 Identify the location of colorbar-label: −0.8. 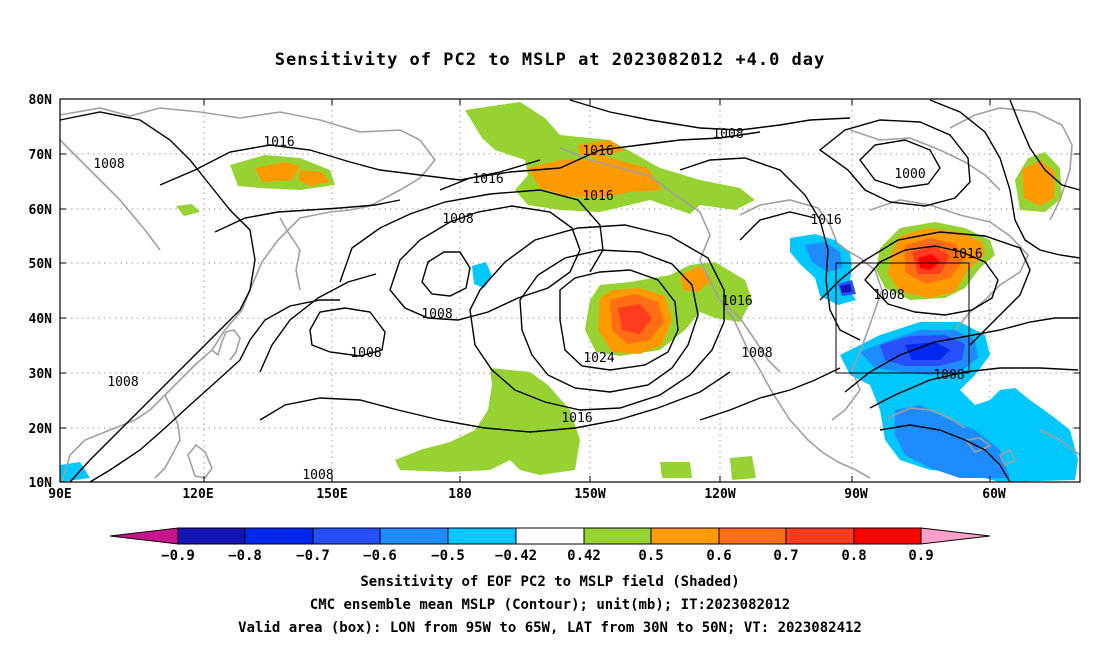
(245, 556).